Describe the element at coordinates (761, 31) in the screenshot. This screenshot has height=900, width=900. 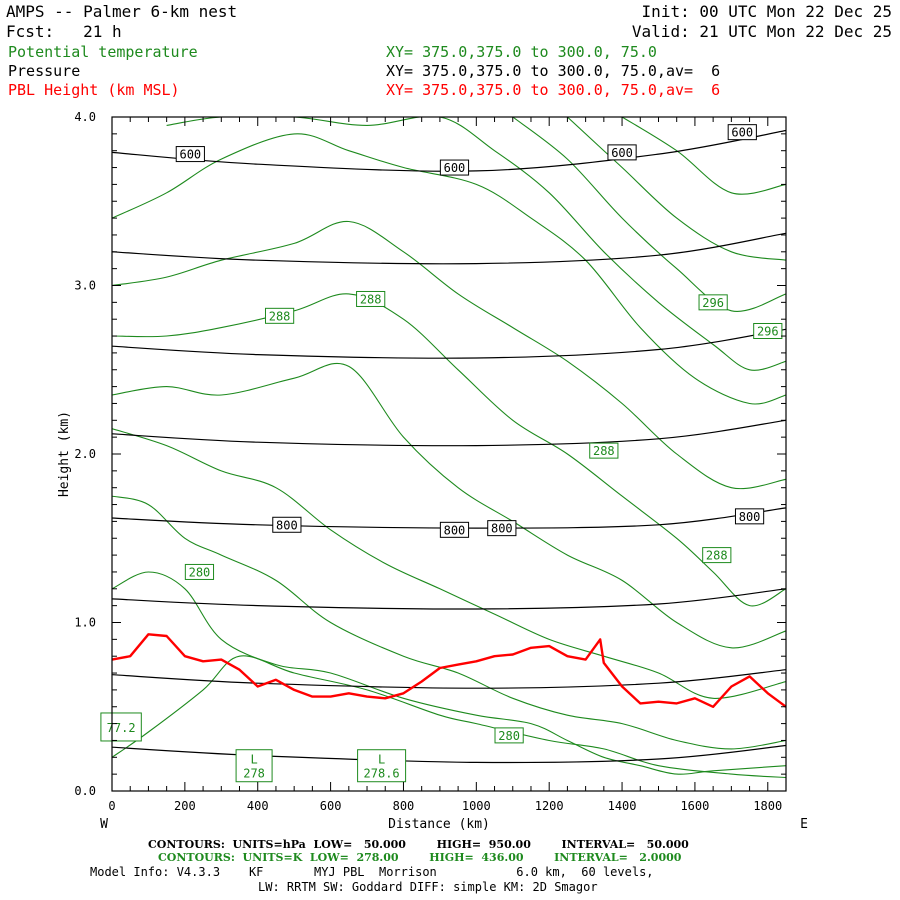
I see `valid-time: Valid: 21 UTC Mon 22 Dec 25` at that location.